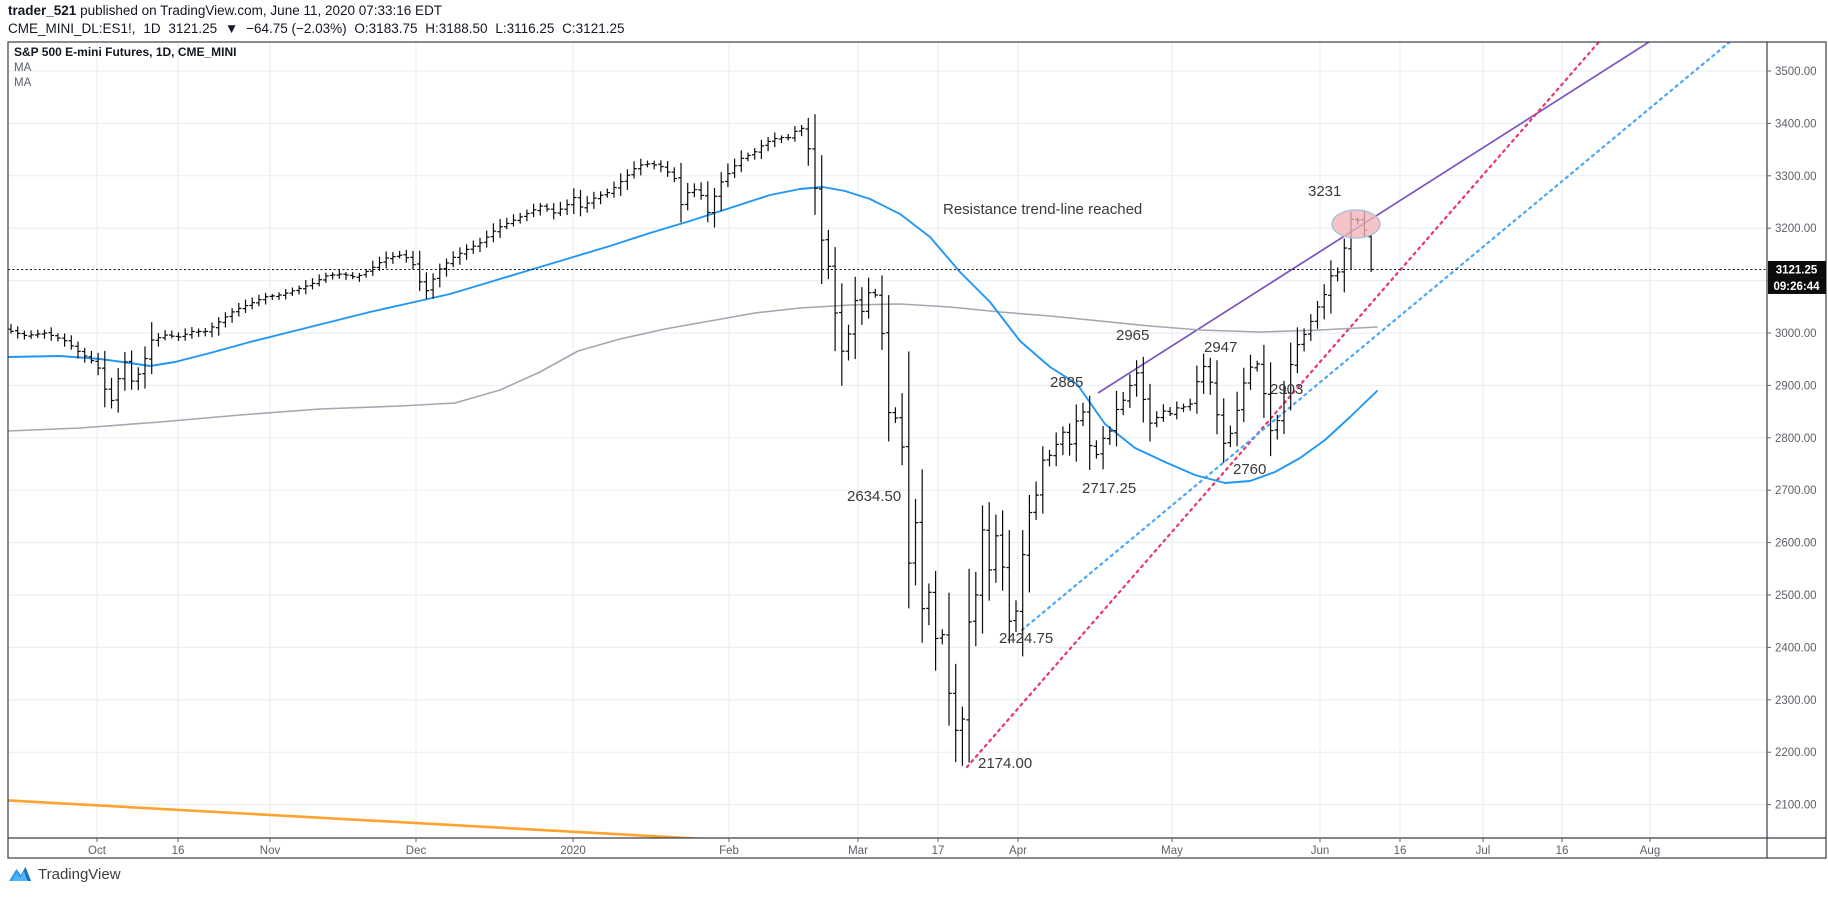 This screenshot has width=1828, height=898. I want to click on time-tick-label: Mar, so click(858, 851).